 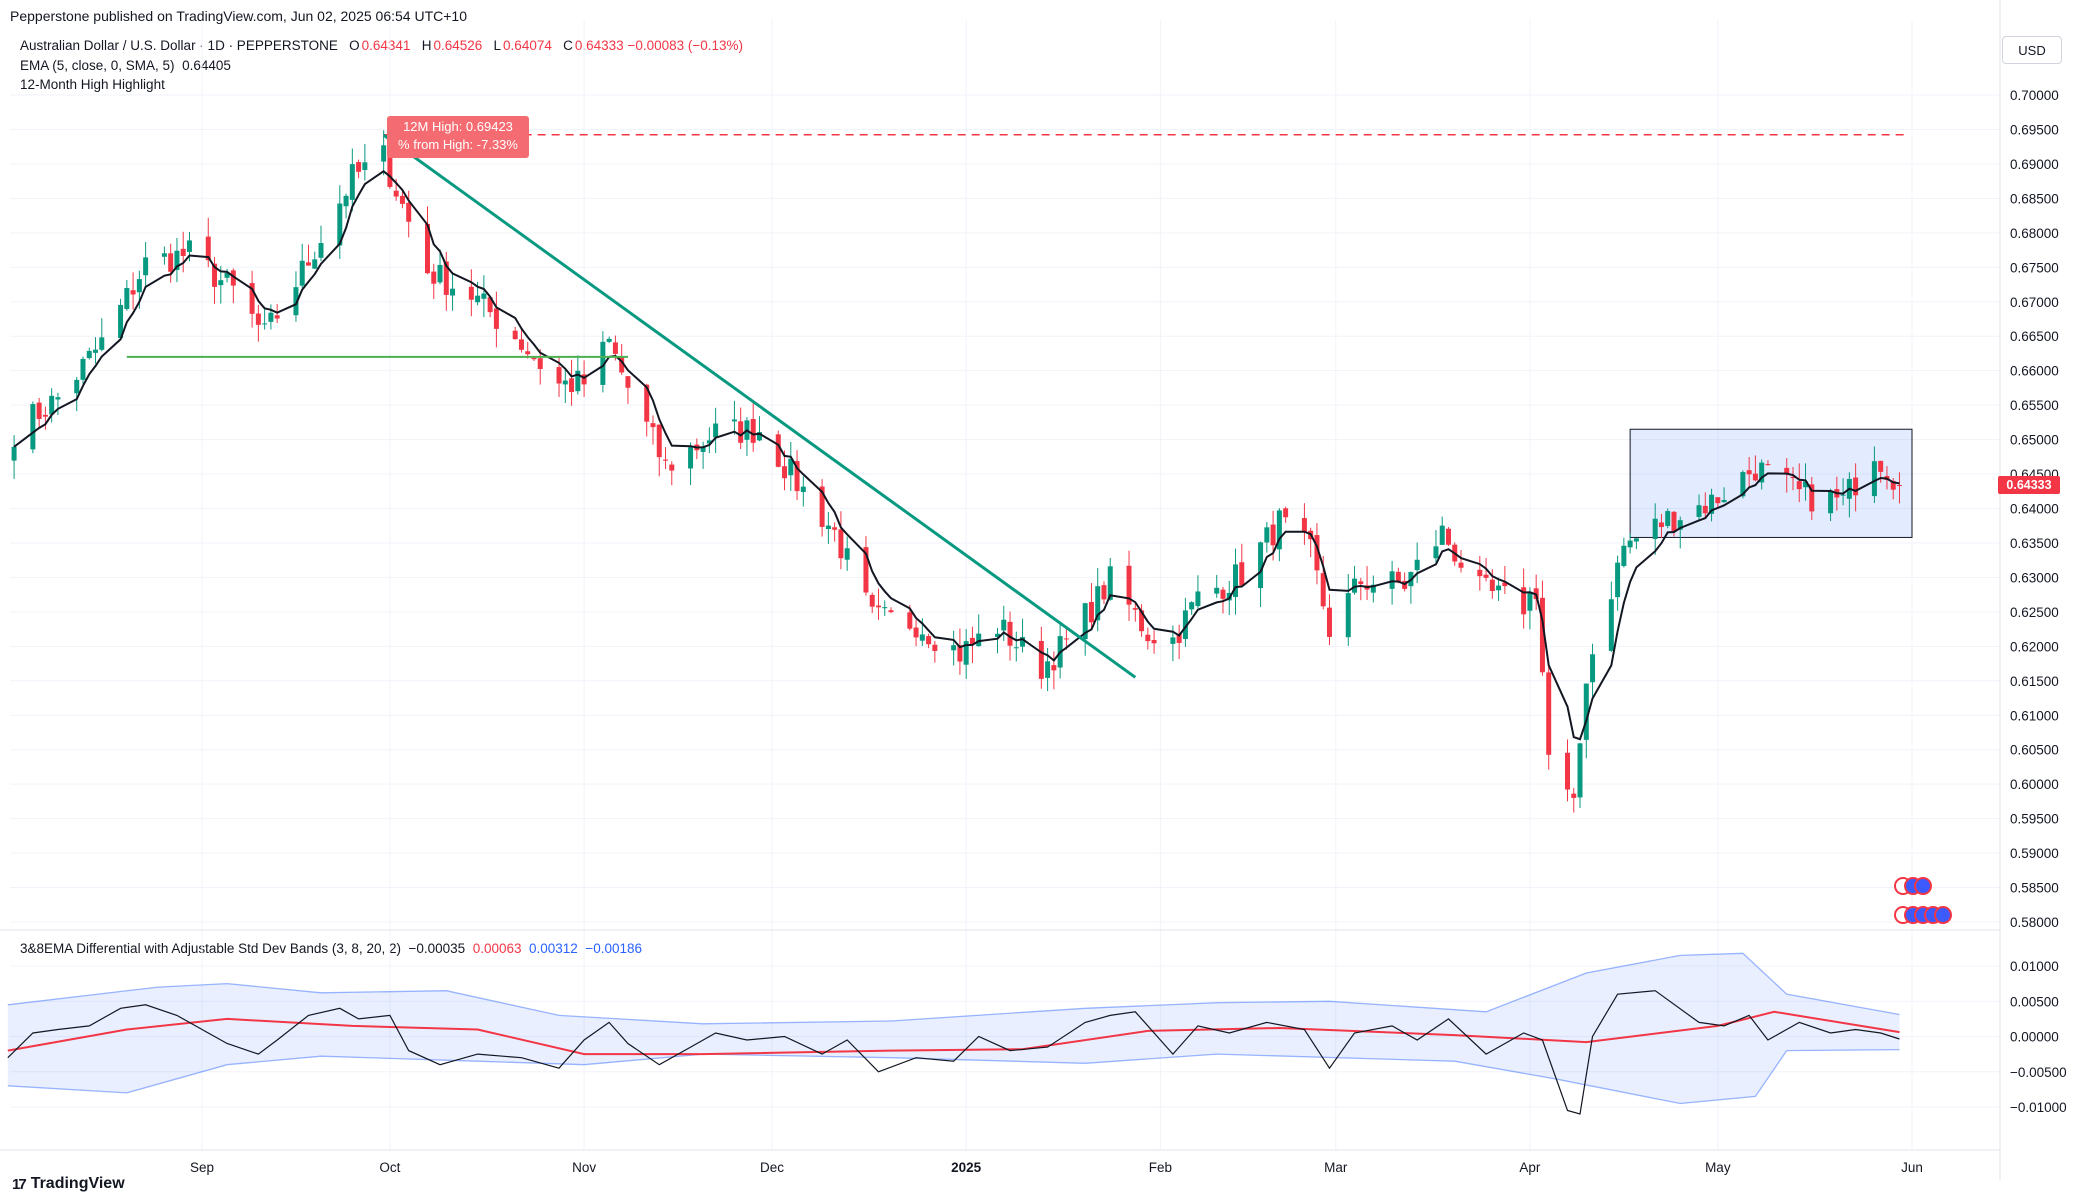 What do you see at coordinates (1923, 915) in the screenshot?
I see `event-flags-us` at bounding box center [1923, 915].